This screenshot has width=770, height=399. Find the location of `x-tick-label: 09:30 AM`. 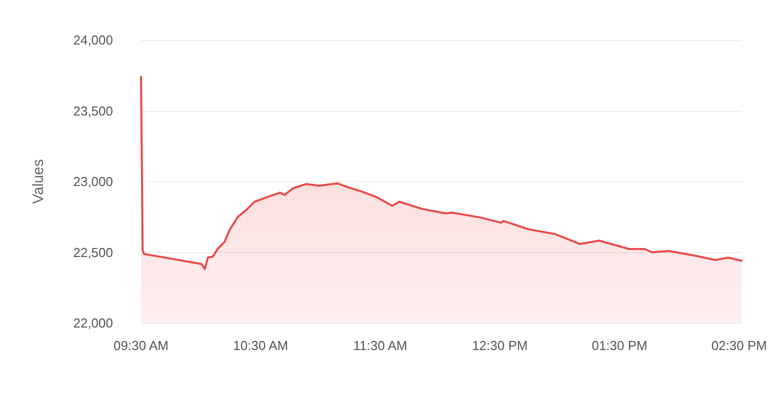

x-tick-label: 09:30 AM is located at coordinates (141, 345).